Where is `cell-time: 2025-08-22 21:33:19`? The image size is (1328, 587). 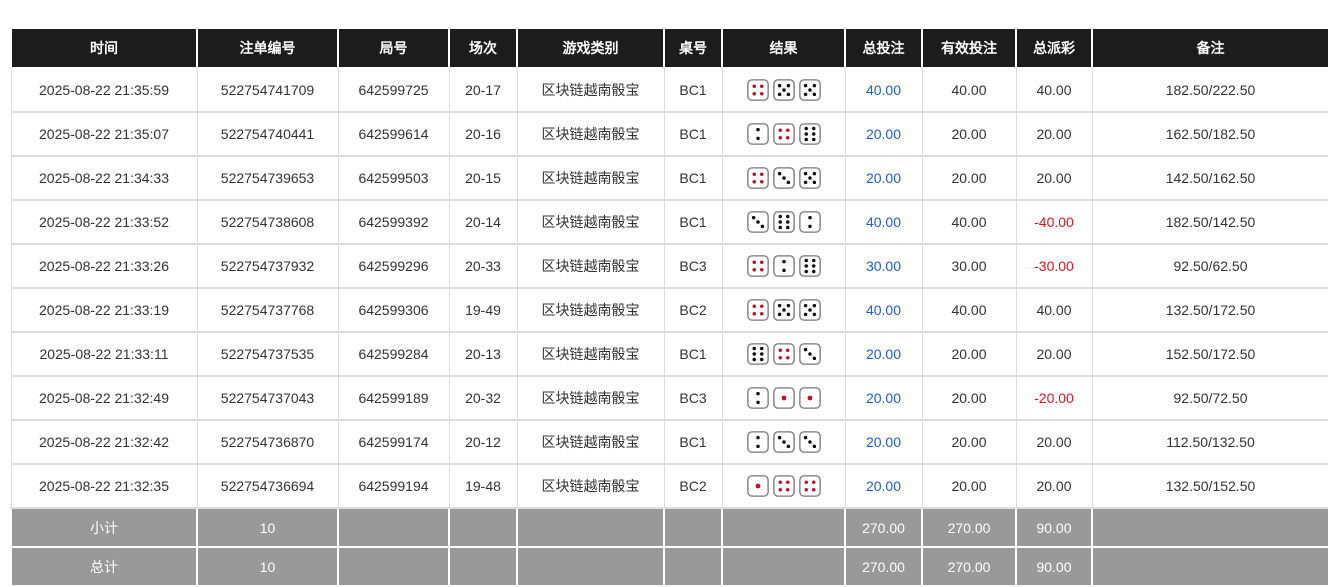 cell-time: 2025-08-22 21:33:19 is located at coordinates (104, 310).